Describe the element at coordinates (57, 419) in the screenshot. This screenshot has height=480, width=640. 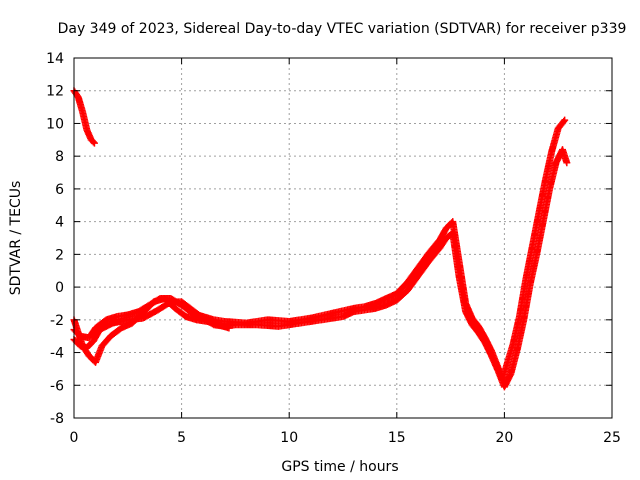
I see `y-tick-label: -8` at that location.